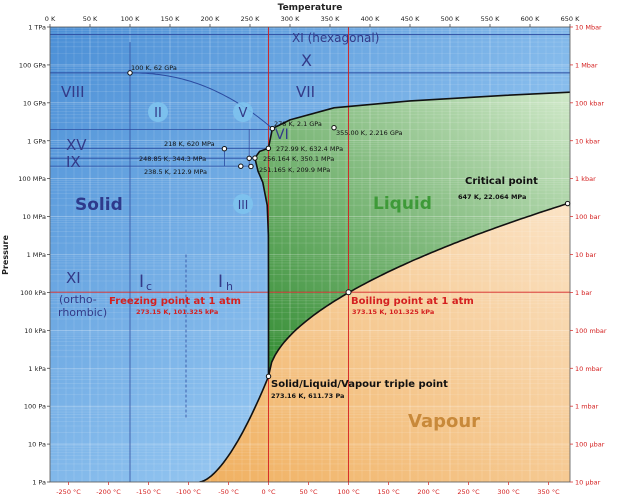 Image resolution: width=618 pixels, height=504 pixels. I want to click on left-tick-label: 100 GPa, so click(32, 65).